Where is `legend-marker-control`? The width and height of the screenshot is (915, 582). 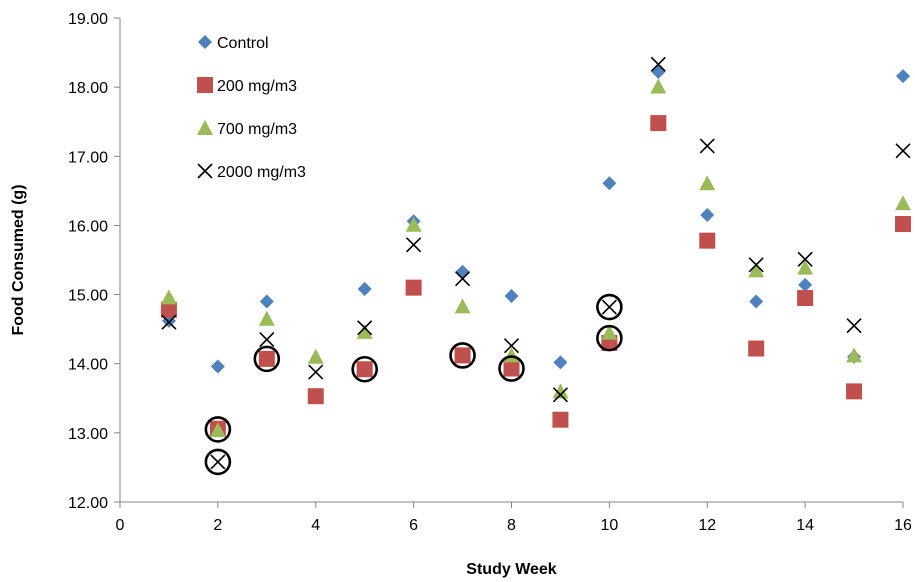 legend-marker-control is located at coordinates (205, 42).